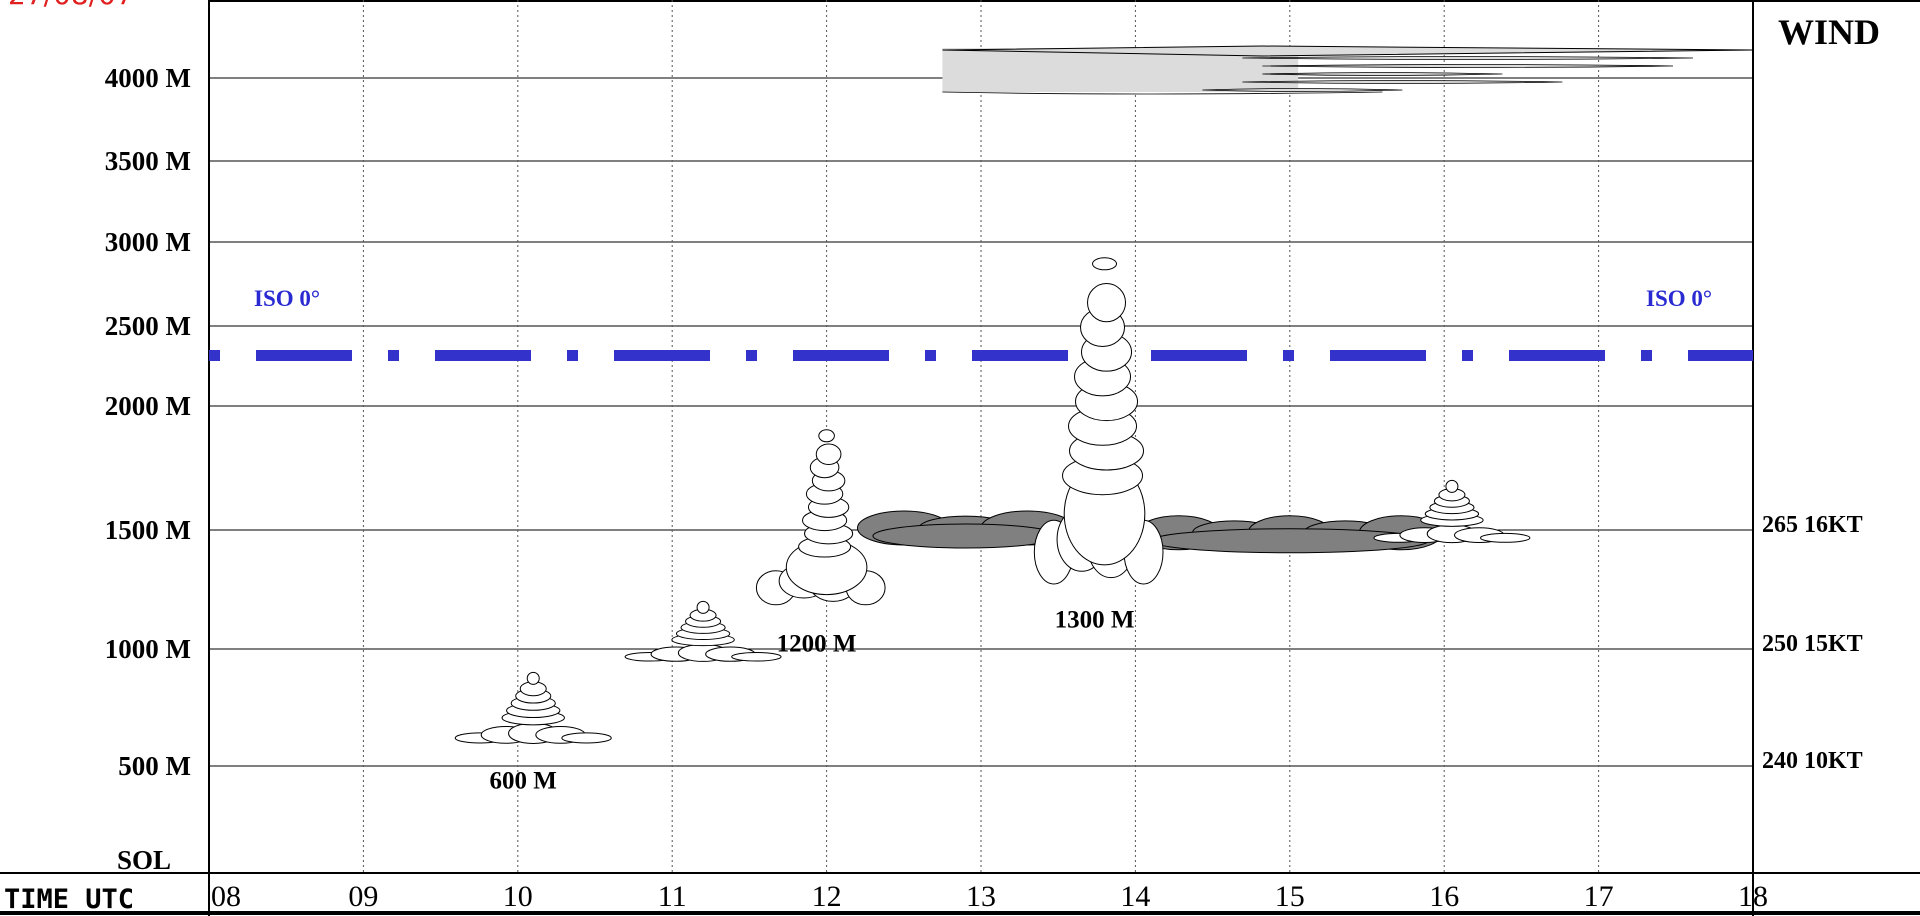 Image resolution: width=1920 pixels, height=916 pixels. I want to click on wind-value-label: 240 10KT, so click(1812, 761).